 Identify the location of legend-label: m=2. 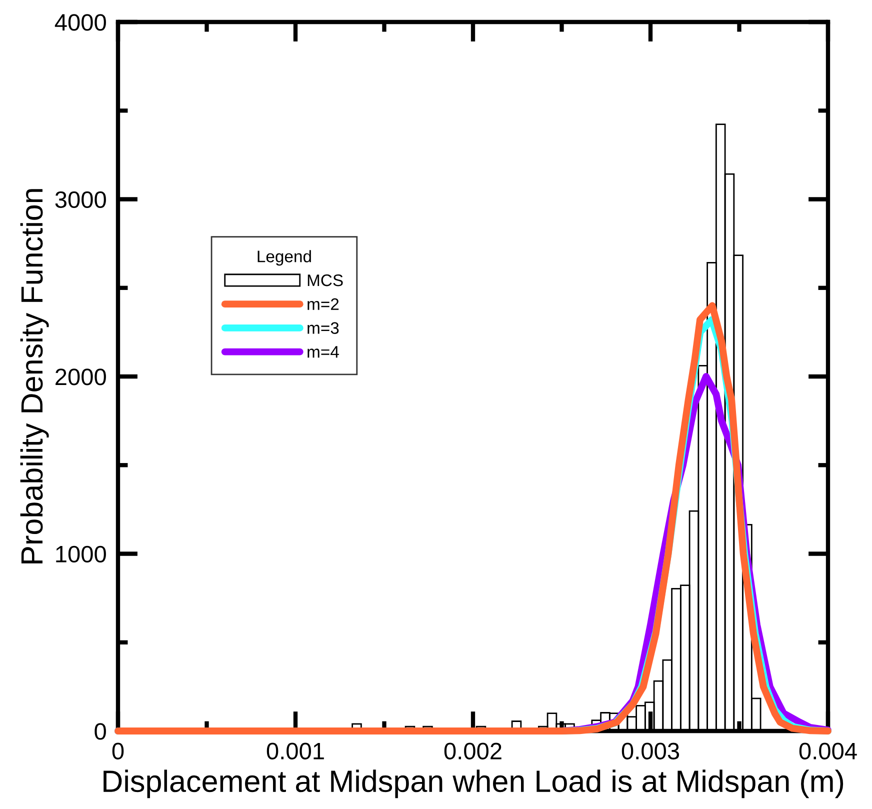
(323, 304).